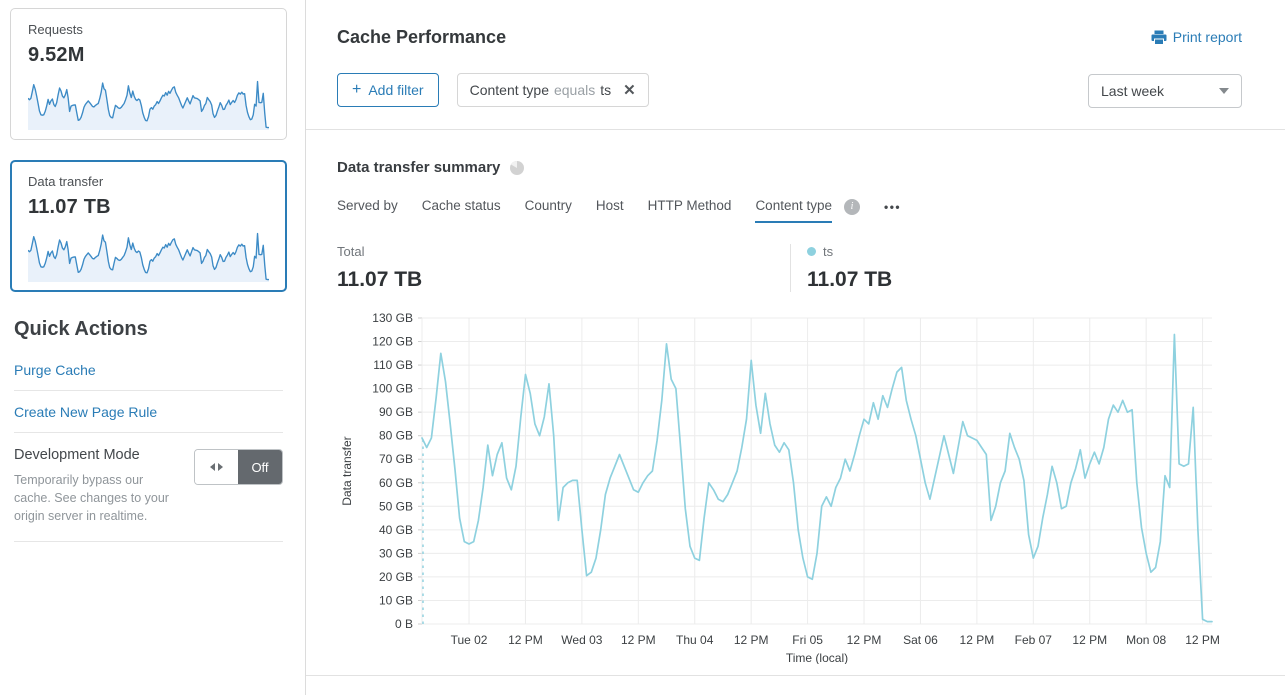 The height and width of the screenshot is (695, 1285). What do you see at coordinates (852, 206) in the screenshot?
I see `info-icon: i` at bounding box center [852, 206].